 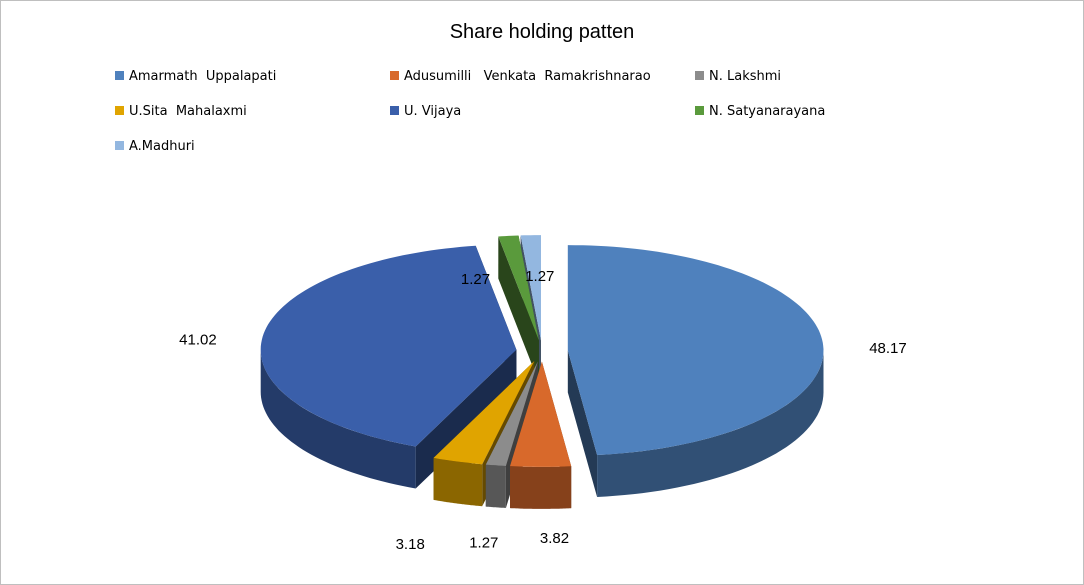 What do you see at coordinates (554, 538) in the screenshot?
I see `data-label: 3.82` at bounding box center [554, 538].